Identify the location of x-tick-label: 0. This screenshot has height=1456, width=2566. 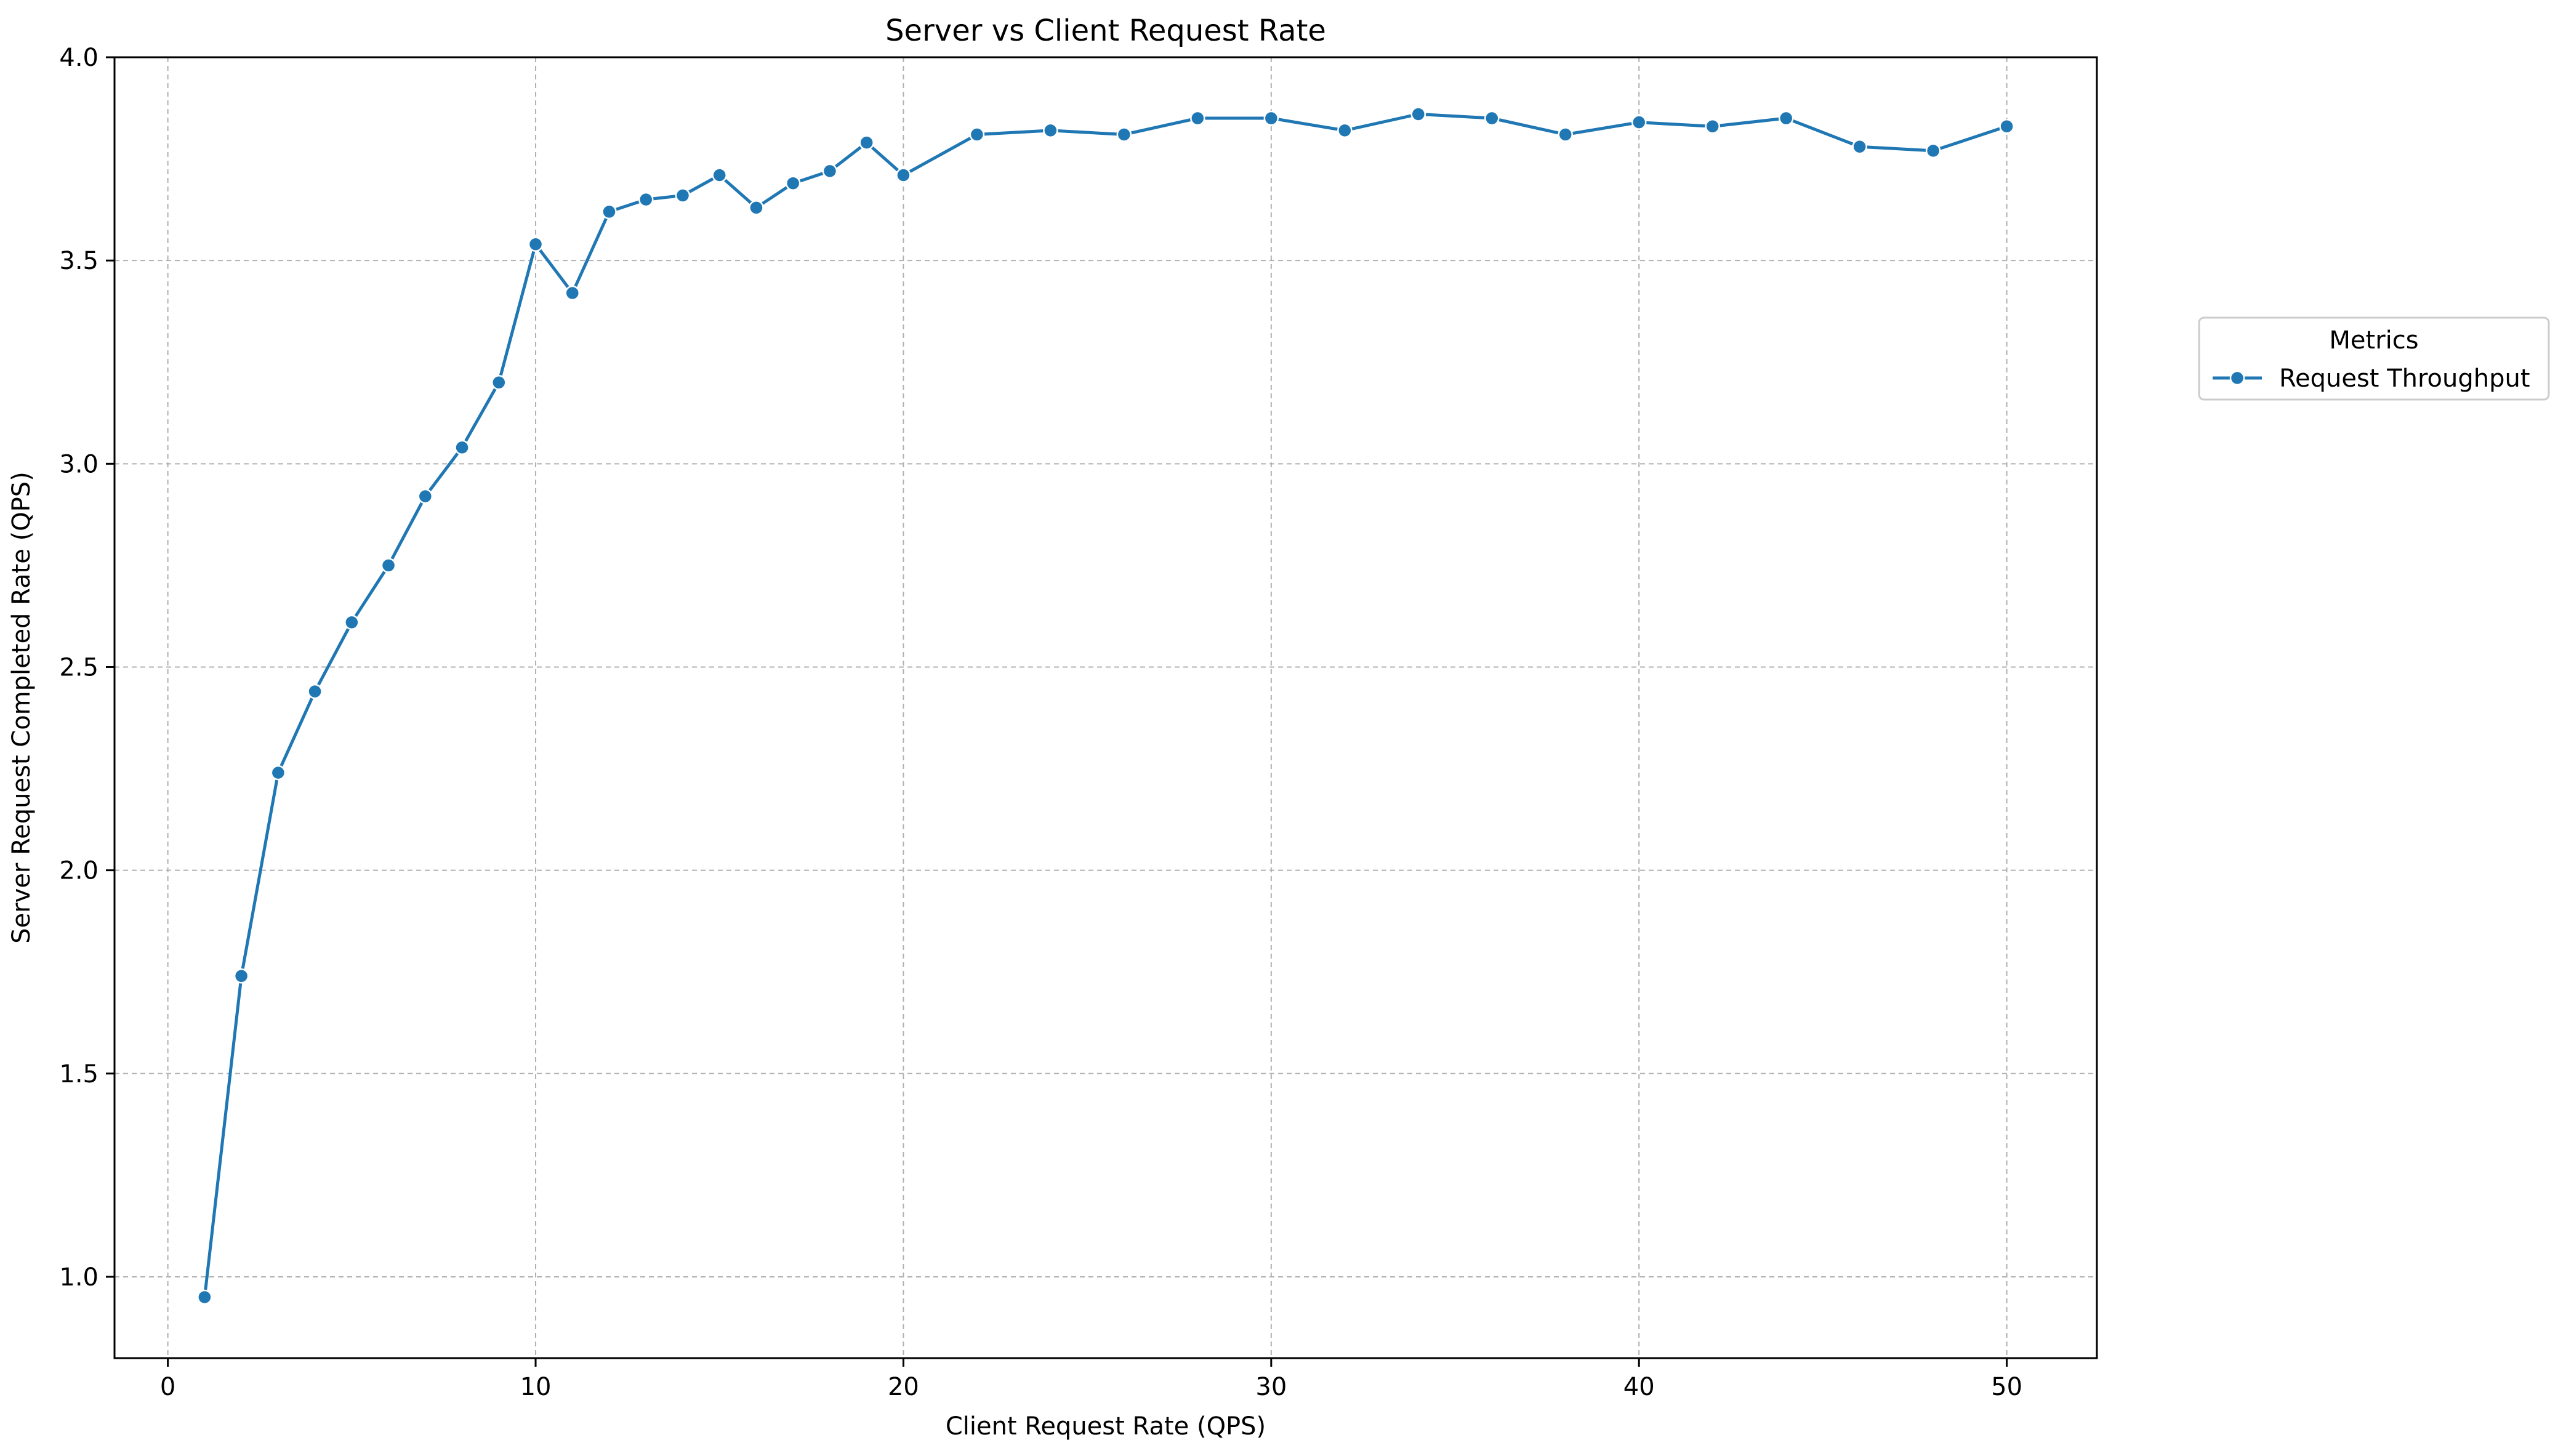
(167, 1387).